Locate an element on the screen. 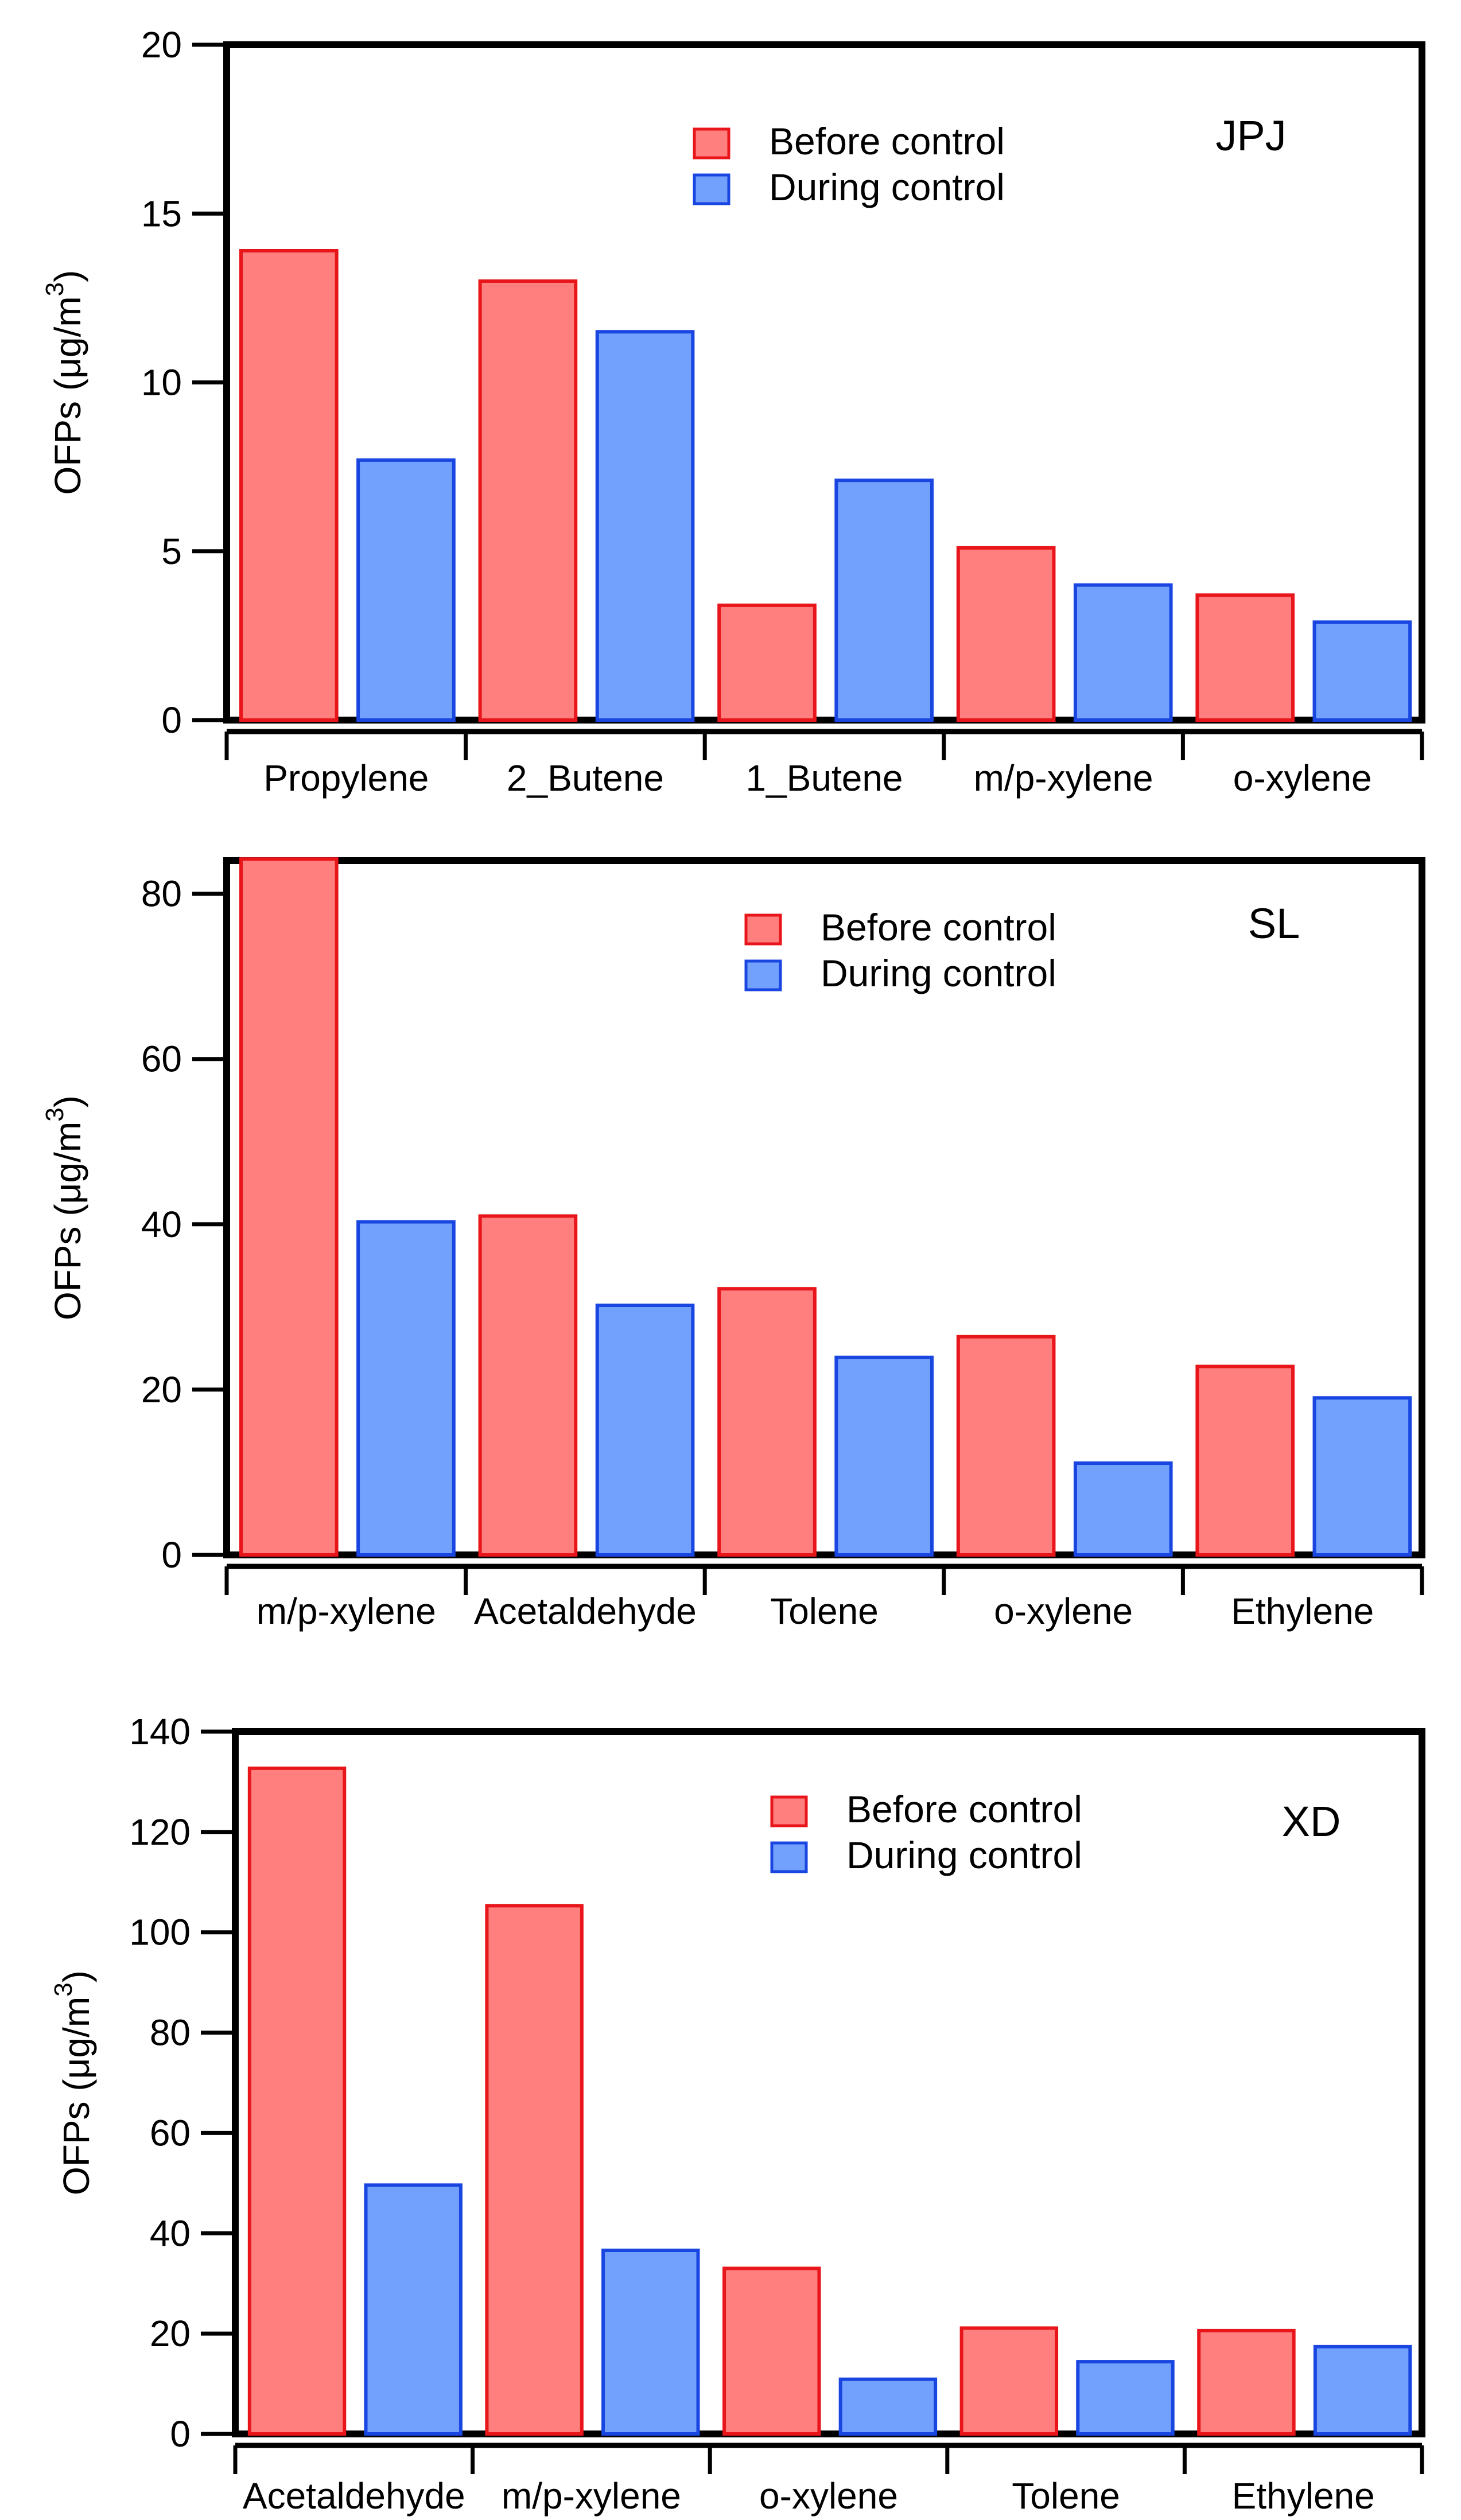 Image resolution: width=1461 pixels, height=2520 pixels. y-tick-label: 5 is located at coordinates (171, 551).